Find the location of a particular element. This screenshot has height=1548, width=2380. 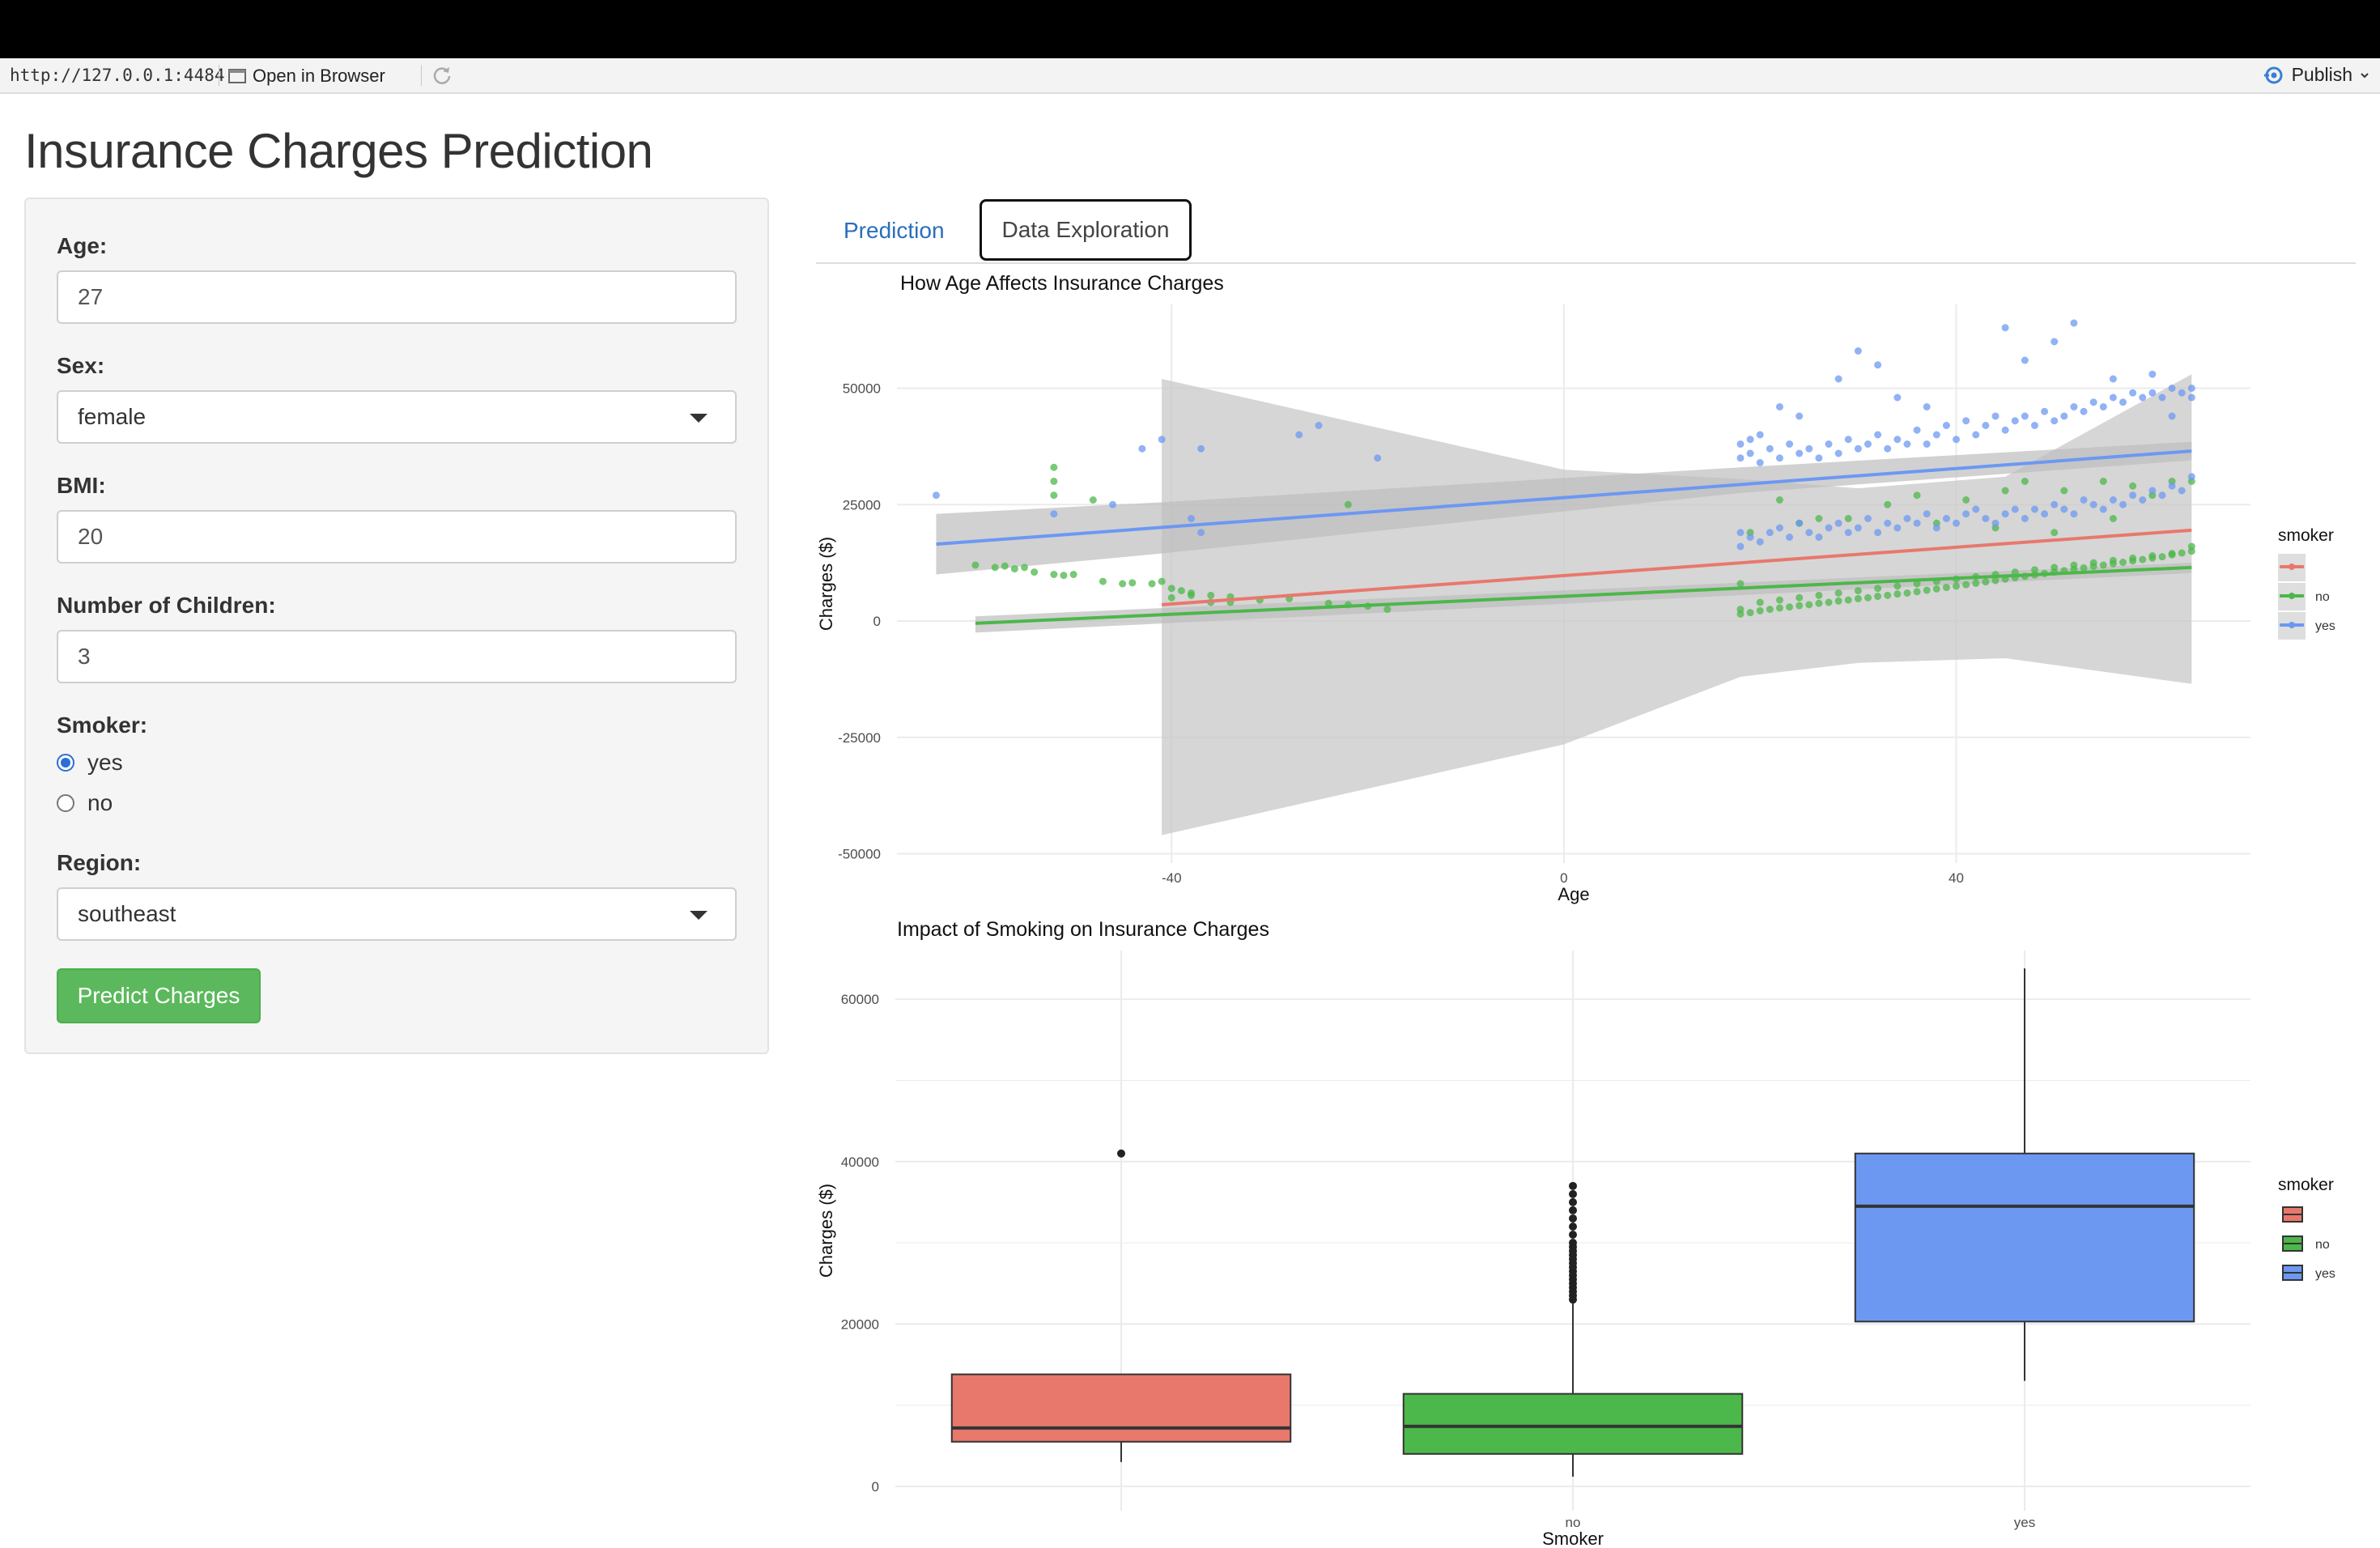

region-select: southeast is located at coordinates (397, 914).